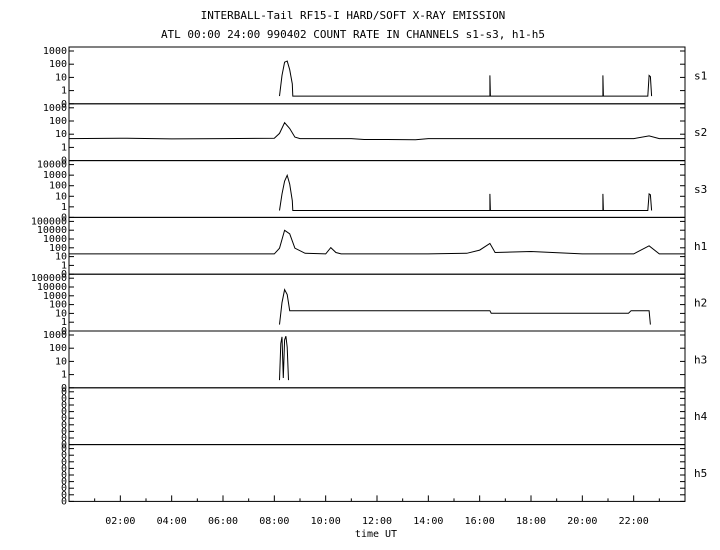  I want to click on x-tick-label: 12:00, so click(377, 521).